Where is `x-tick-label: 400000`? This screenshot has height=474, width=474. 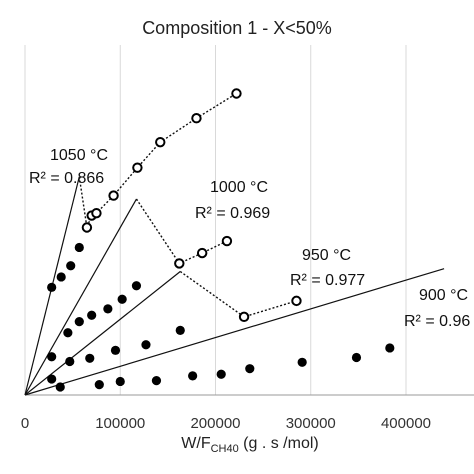
x-tick-label: 400000 is located at coordinates (406, 423).